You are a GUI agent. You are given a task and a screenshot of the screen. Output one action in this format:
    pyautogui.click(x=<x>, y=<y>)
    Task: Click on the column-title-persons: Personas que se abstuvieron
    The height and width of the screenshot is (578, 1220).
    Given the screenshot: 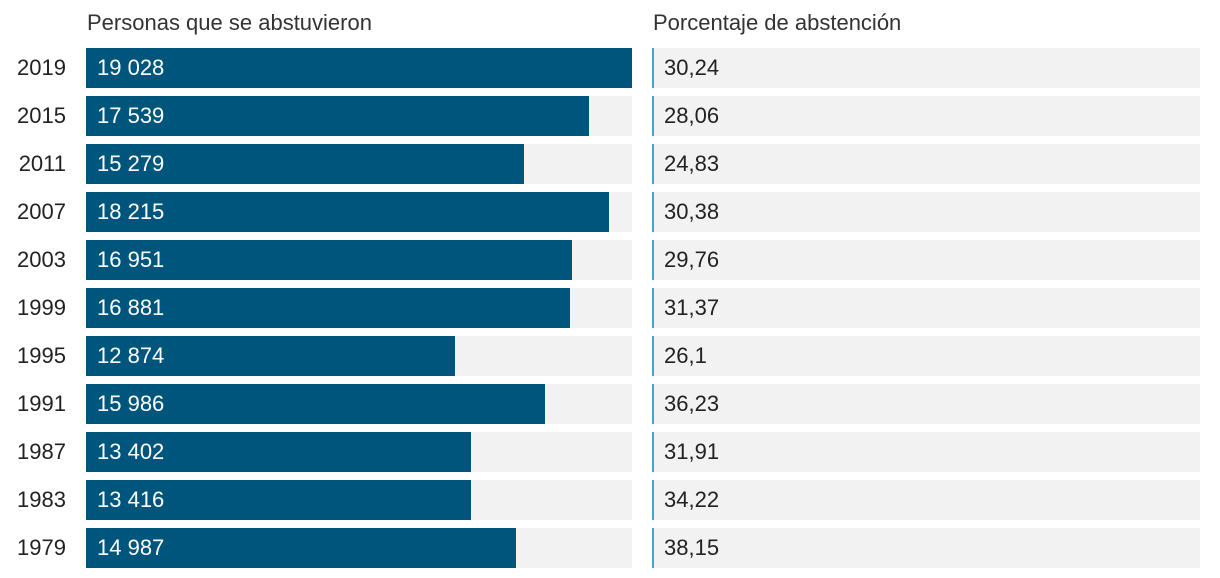 What is the action you would take?
    pyautogui.click(x=229, y=22)
    